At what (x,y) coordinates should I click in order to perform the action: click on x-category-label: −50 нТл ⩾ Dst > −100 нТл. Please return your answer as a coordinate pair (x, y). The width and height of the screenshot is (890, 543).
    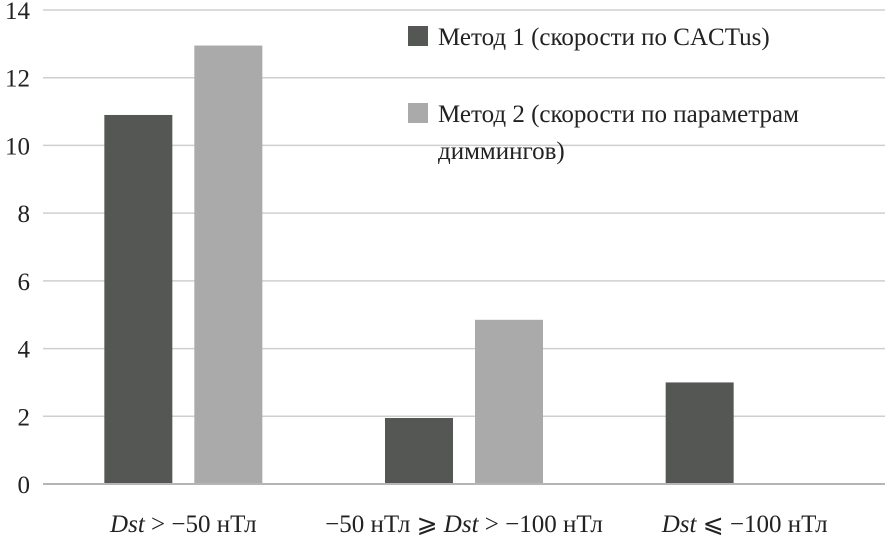
    Looking at the image, I should click on (464, 524).